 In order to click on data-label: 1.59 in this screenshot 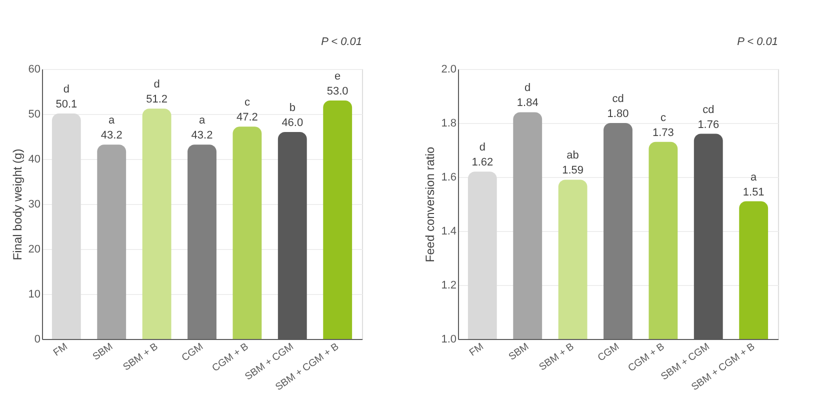, I will do `click(573, 170)`.